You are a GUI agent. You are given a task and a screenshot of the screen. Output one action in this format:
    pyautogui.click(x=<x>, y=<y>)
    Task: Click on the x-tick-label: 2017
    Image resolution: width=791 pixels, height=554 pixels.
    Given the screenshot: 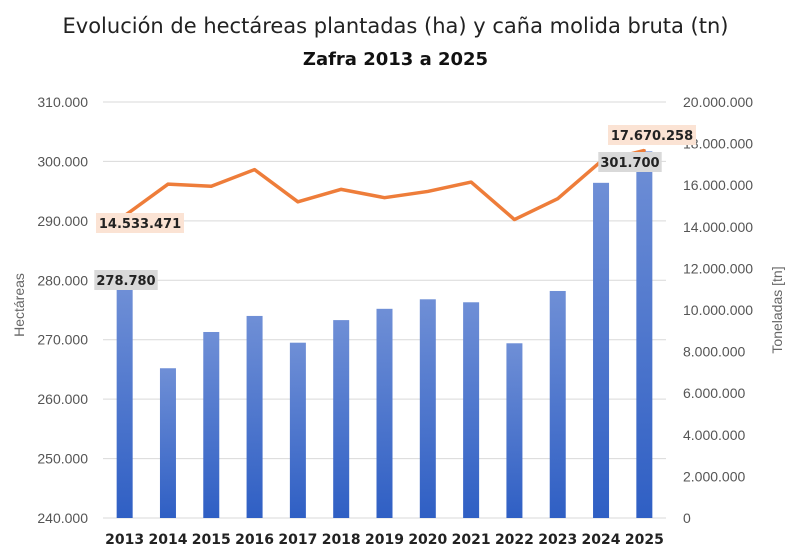 What is the action you would take?
    pyautogui.click(x=297, y=540)
    